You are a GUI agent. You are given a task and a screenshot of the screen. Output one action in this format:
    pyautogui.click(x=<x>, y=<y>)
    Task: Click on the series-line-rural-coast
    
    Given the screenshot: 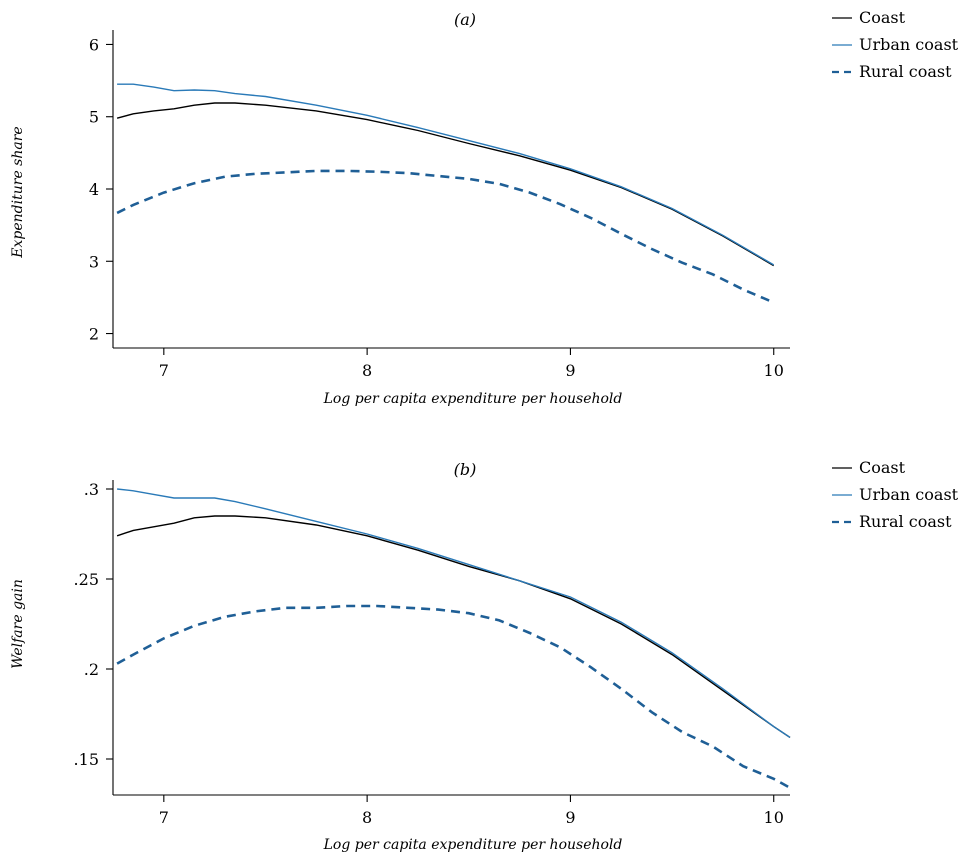 What is the action you would take?
    pyautogui.click(x=445, y=236)
    